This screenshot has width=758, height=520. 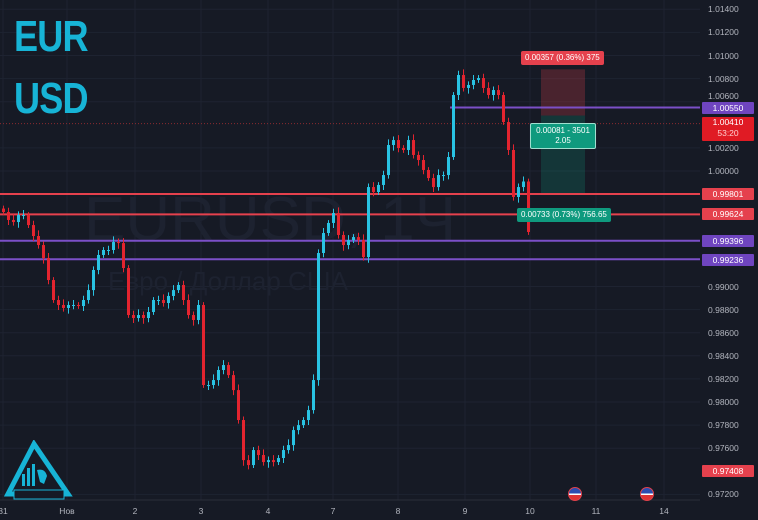 I want to click on level-label-0.99396: 0.99396, so click(x=728, y=241).